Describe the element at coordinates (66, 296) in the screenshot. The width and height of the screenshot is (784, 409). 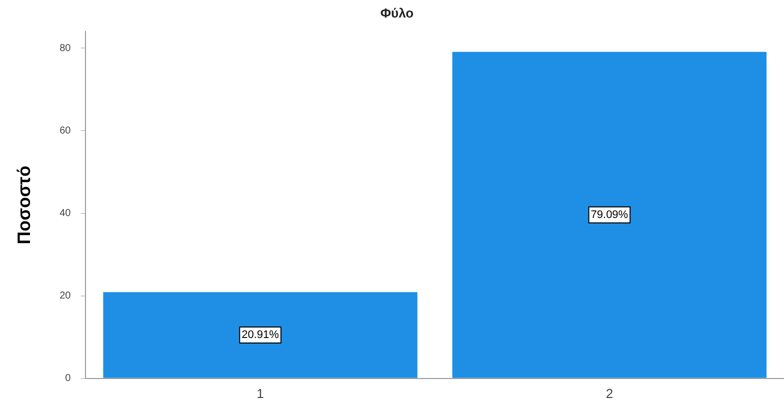
I see `y-tick-label: 20` at that location.